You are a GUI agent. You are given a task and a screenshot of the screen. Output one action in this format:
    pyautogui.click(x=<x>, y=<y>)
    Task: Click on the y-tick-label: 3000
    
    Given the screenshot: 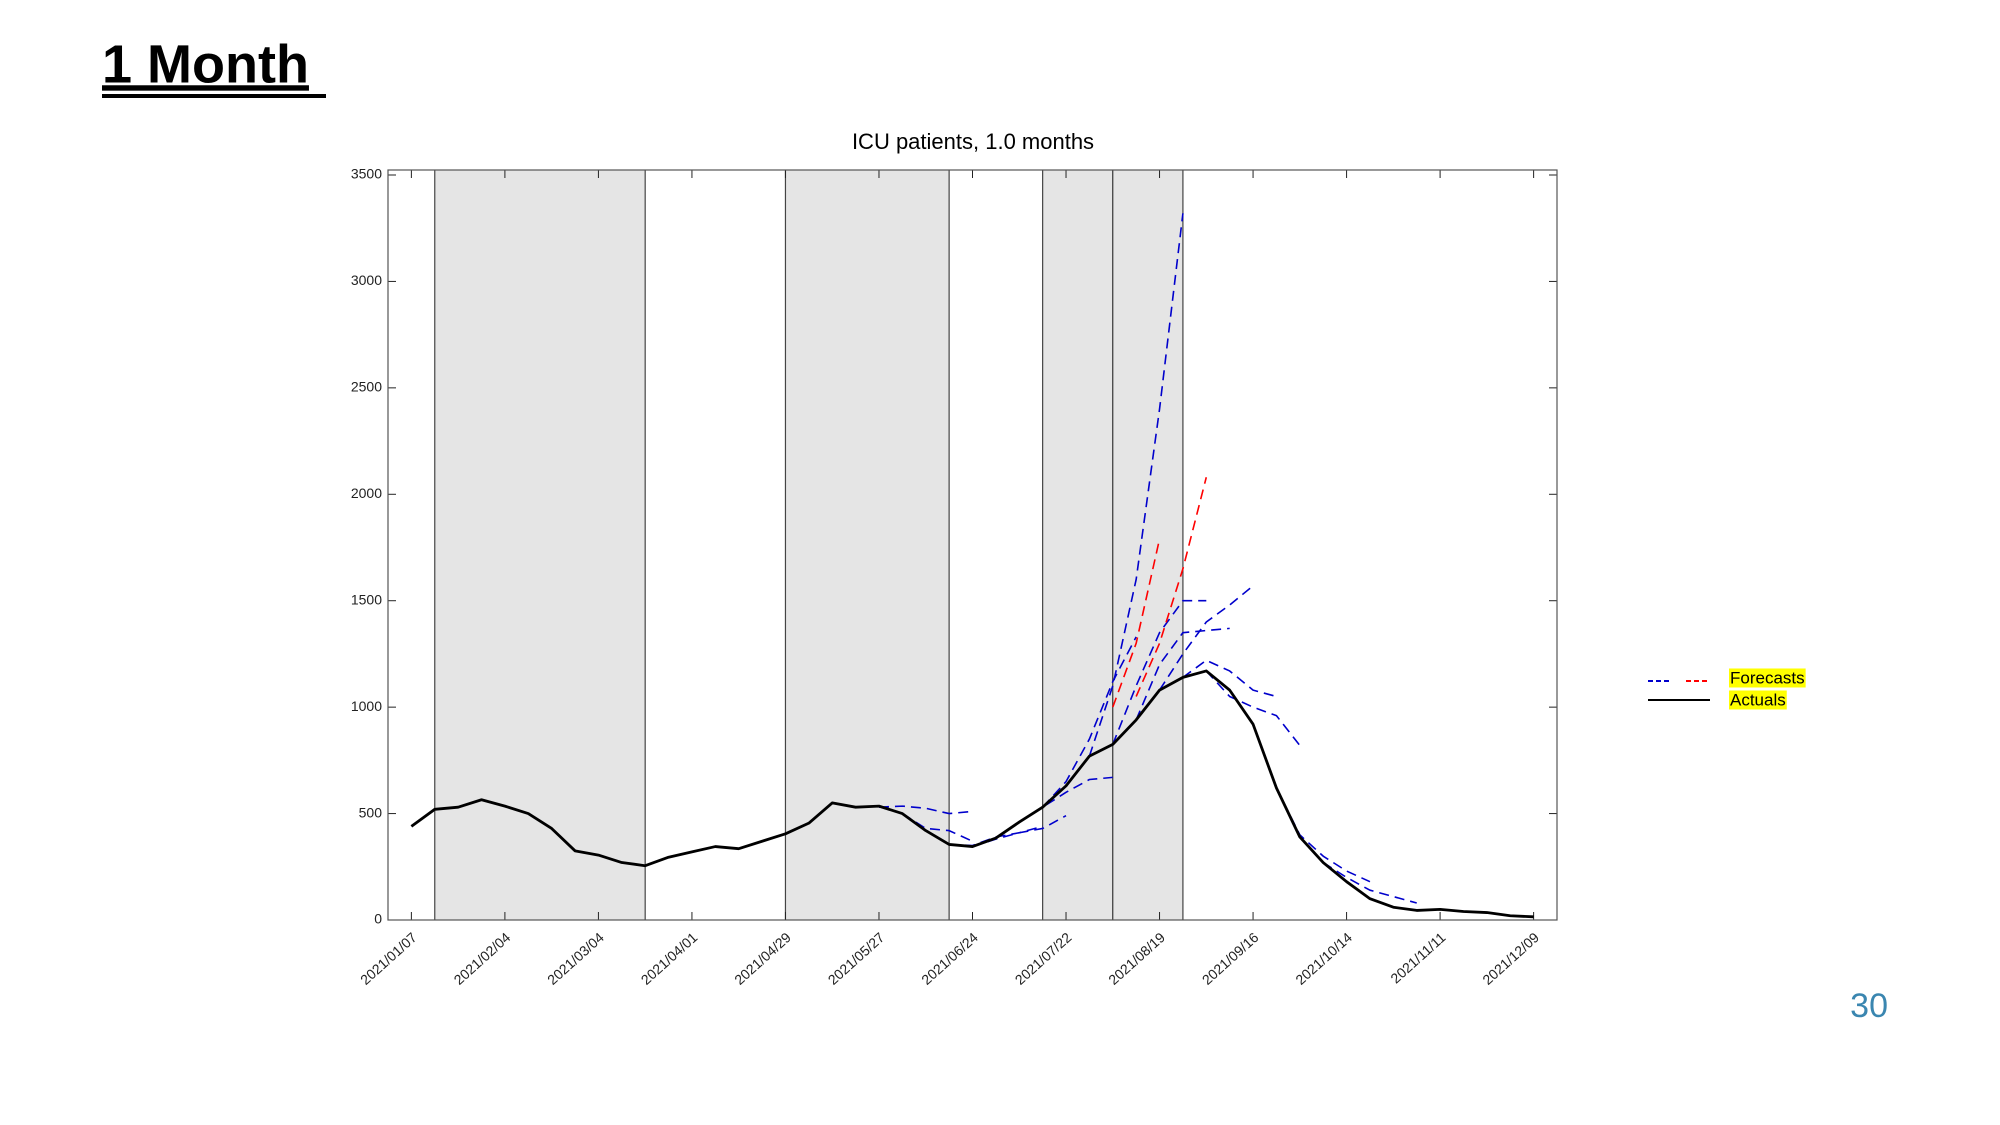 What is the action you would take?
    pyautogui.click(x=366, y=280)
    